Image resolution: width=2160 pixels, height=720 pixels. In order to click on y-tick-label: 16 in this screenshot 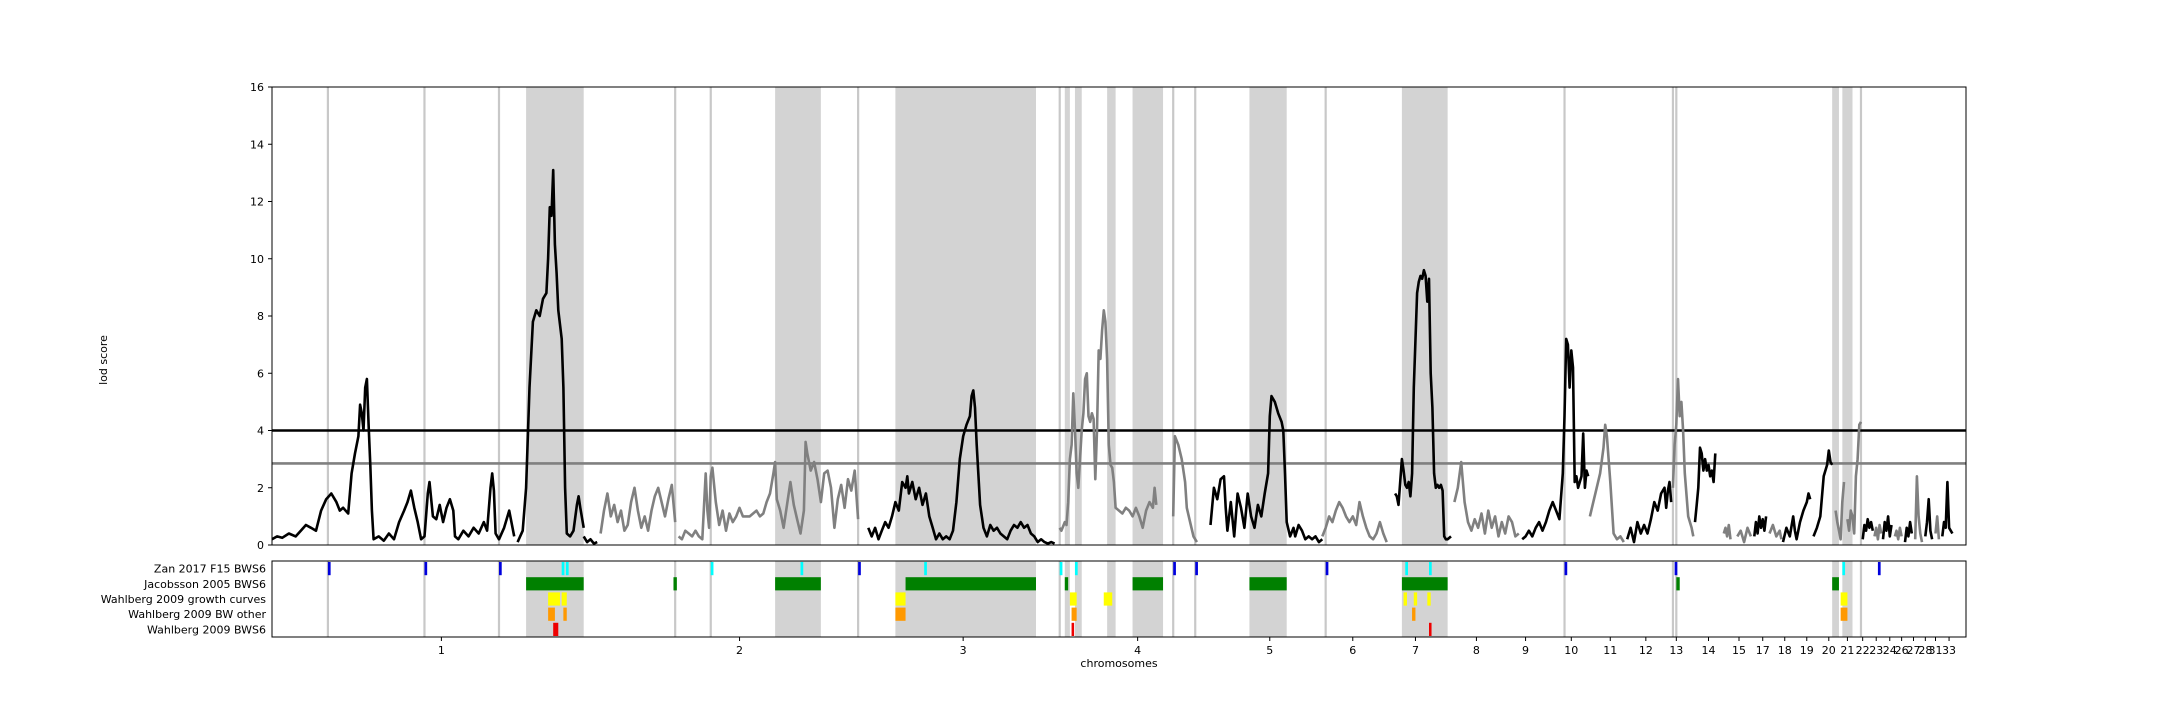, I will do `click(257, 87)`.